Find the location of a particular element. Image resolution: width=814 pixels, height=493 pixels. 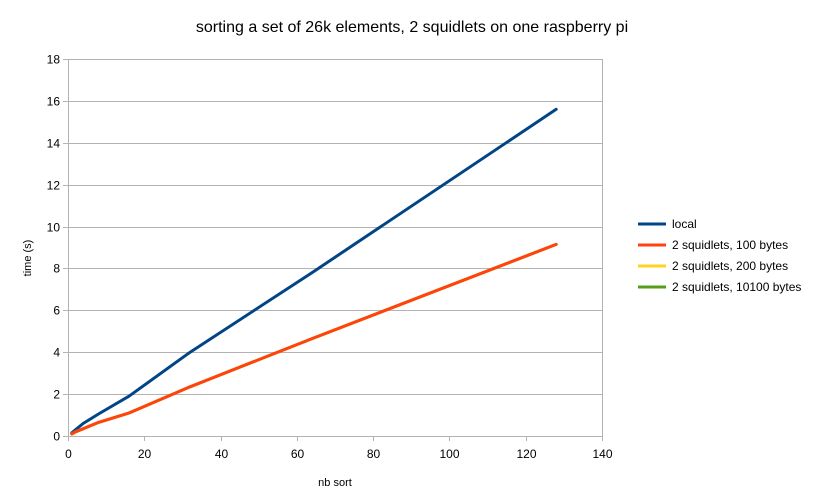

y-axis-title: time (s) is located at coordinates (28, 258).